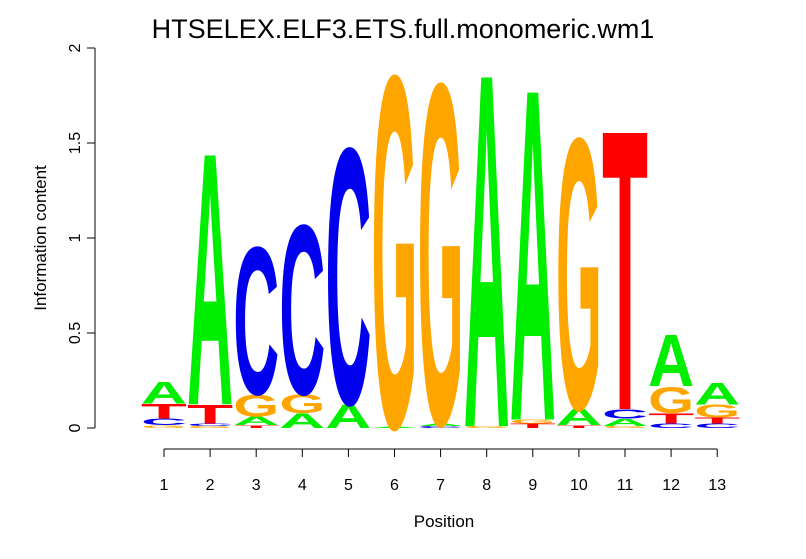  Describe the element at coordinates (486, 485) in the screenshot. I see `x-tick-label: 8` at that location.